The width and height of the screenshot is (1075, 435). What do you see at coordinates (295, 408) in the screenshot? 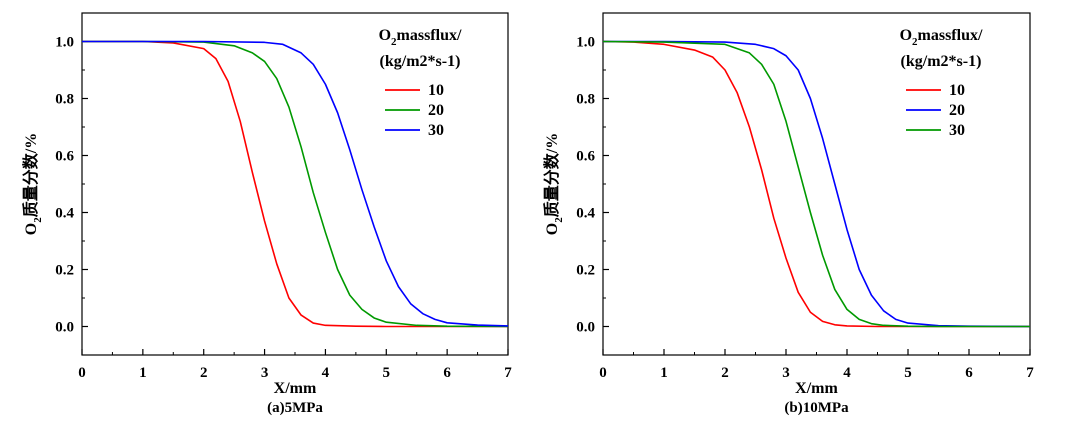
I see `panel-caption: (a)5MPa` at bounding box center [295, 408].